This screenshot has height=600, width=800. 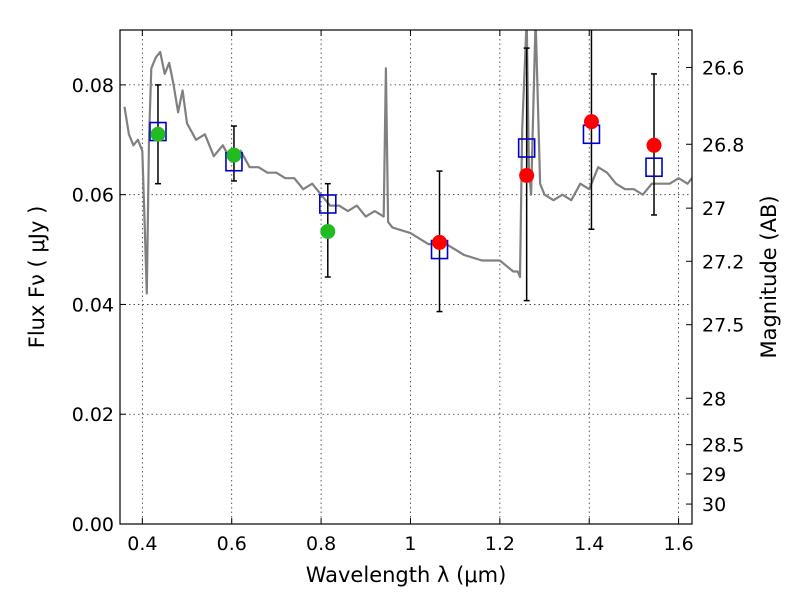 What do you see at coordinates (93, 305) in the screenshot?
I see `y-tick-label: 0.04` at bounding box center [93, 305].